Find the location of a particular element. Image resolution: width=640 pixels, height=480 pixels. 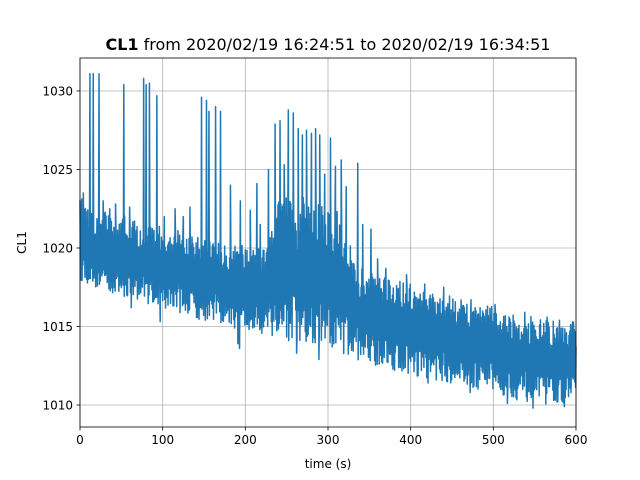

y-axis-label: CL1 is located at coordinates (22, 242).